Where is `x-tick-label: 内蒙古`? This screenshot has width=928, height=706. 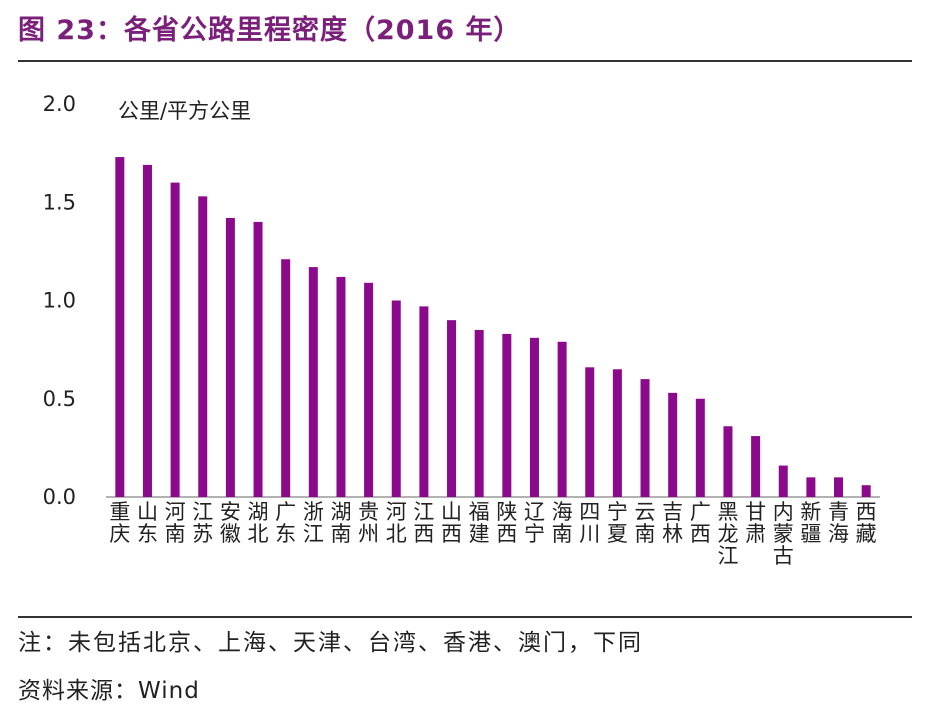
x-tick-label: 内蒙古 is located at coordinates (783, 534).